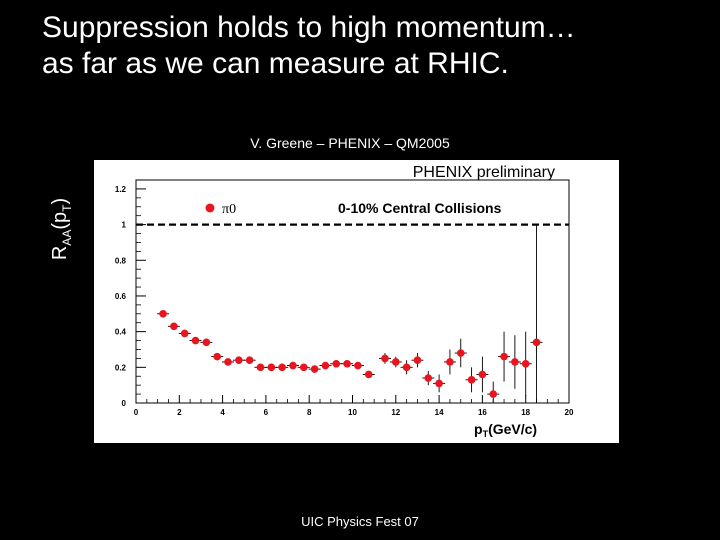  Describe the element at coordinates (505, 430) in the screenshot. I see `x-axis-label: pT(GeV/c)` at that location.